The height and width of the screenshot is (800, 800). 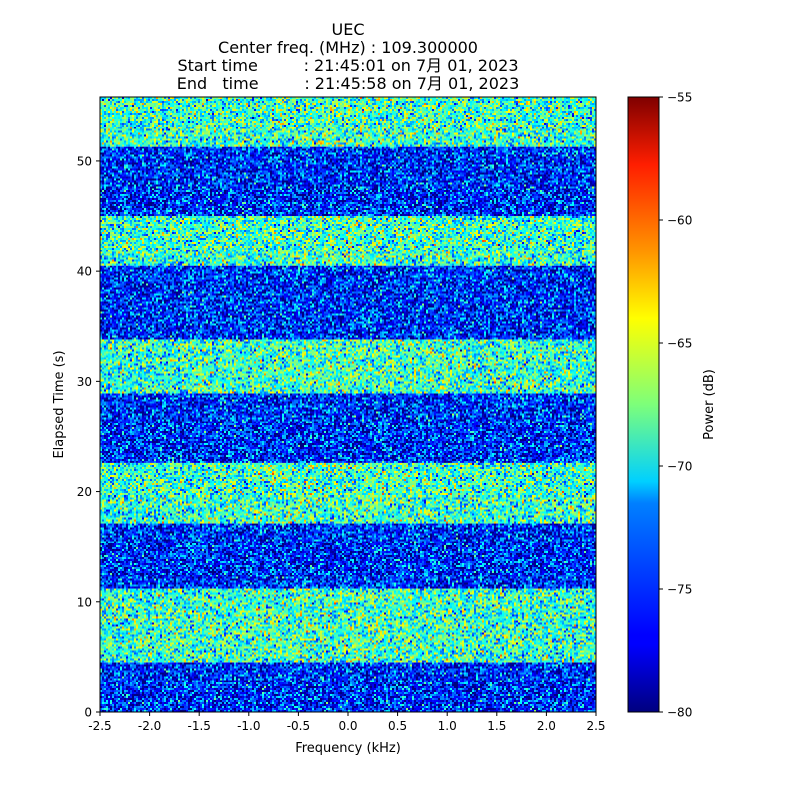 What do you see at coordinates (84, 602) in the screenshot?
I see `y-tick-label: 10` at bounding box center [84, 602].